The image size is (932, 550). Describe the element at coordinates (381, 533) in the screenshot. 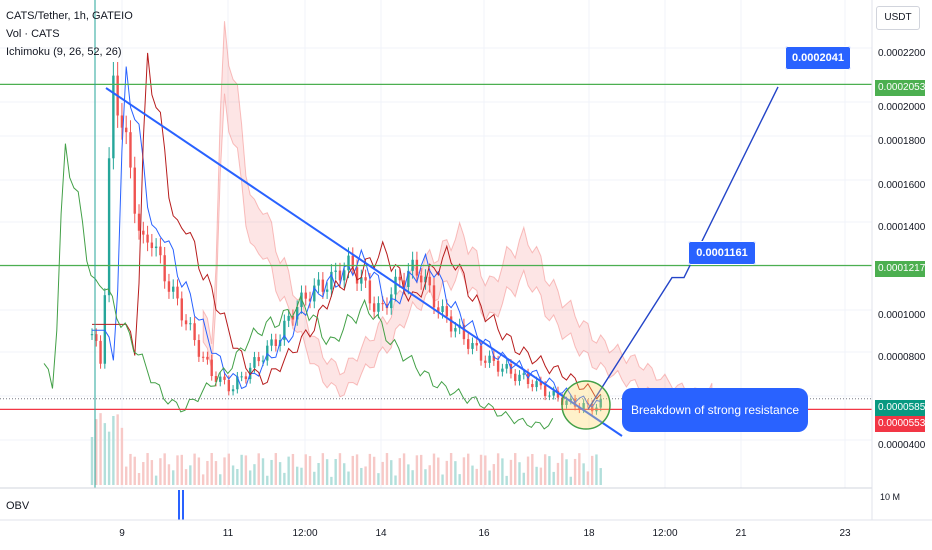

I see `x-tick: 14` at that location.